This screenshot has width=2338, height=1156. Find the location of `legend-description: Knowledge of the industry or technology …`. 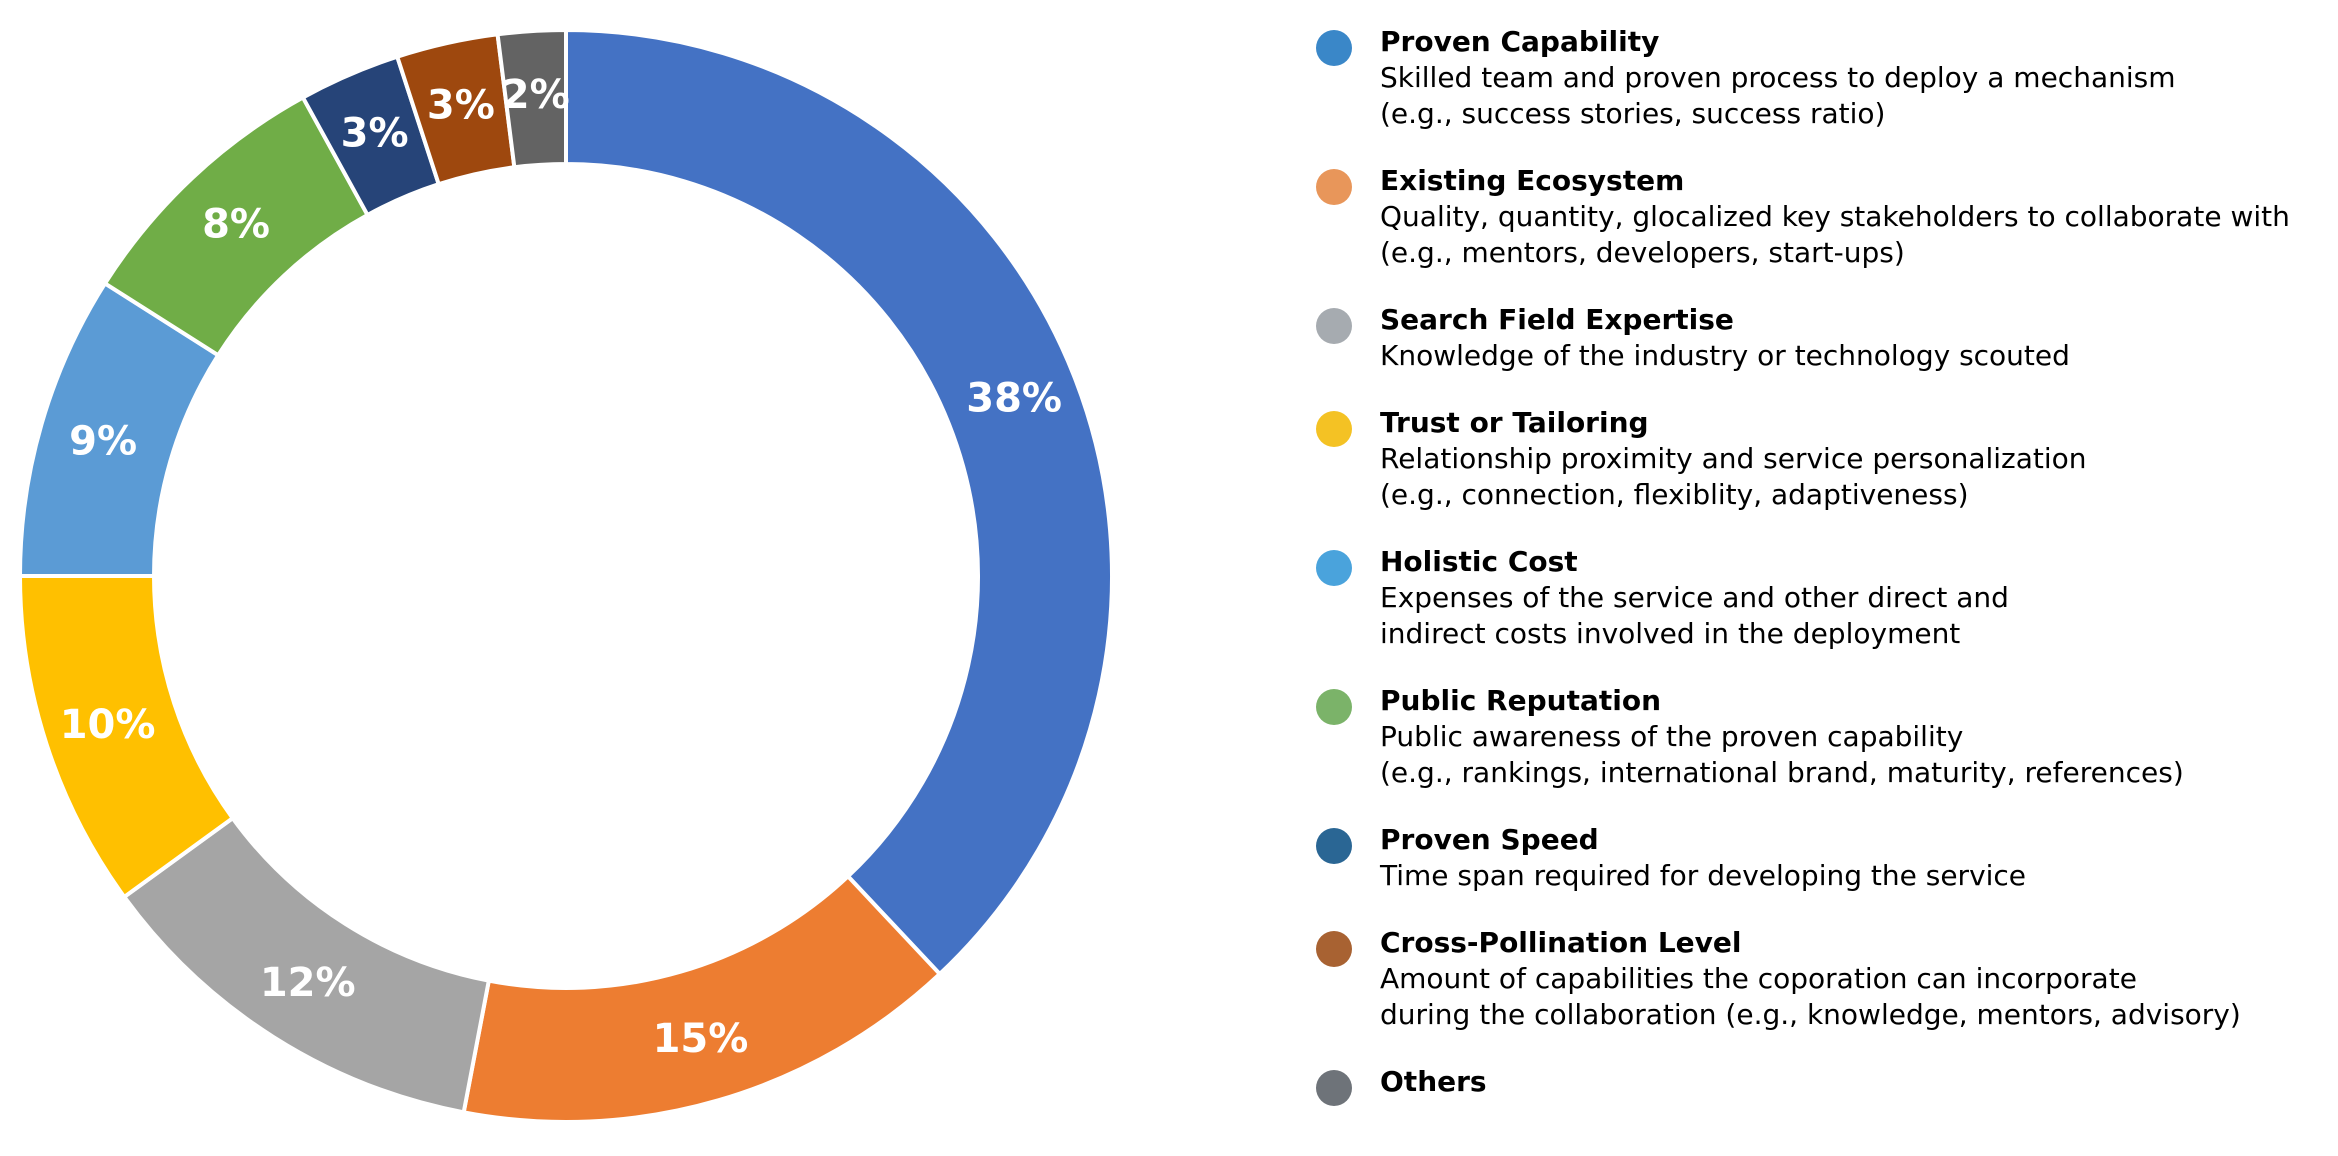

legend-description: Knowledge of the industry or technology … is located at coordinates (1725, 355).